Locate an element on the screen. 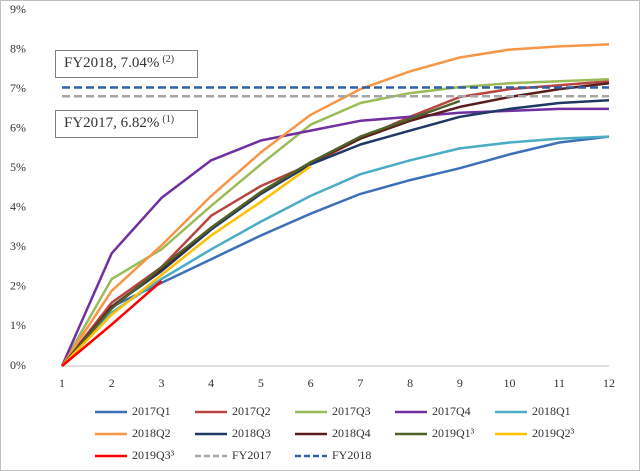 This screenshot has height=471, width=640. legend-label: 2017Q4 is located at coordinates (451, 411).